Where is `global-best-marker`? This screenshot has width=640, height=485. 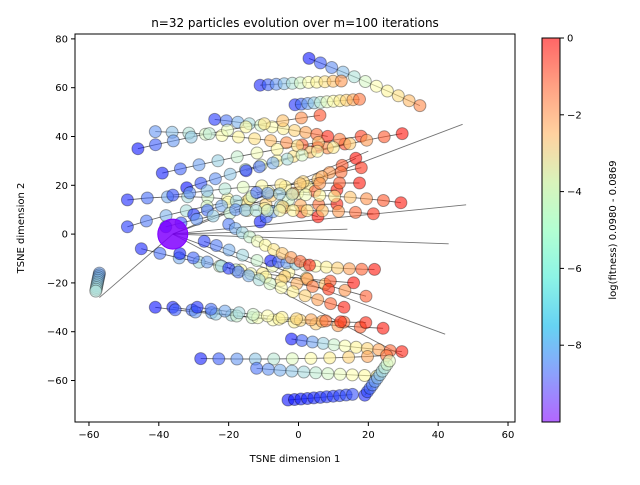 global-best-marker is located at coordinates (173, 234).